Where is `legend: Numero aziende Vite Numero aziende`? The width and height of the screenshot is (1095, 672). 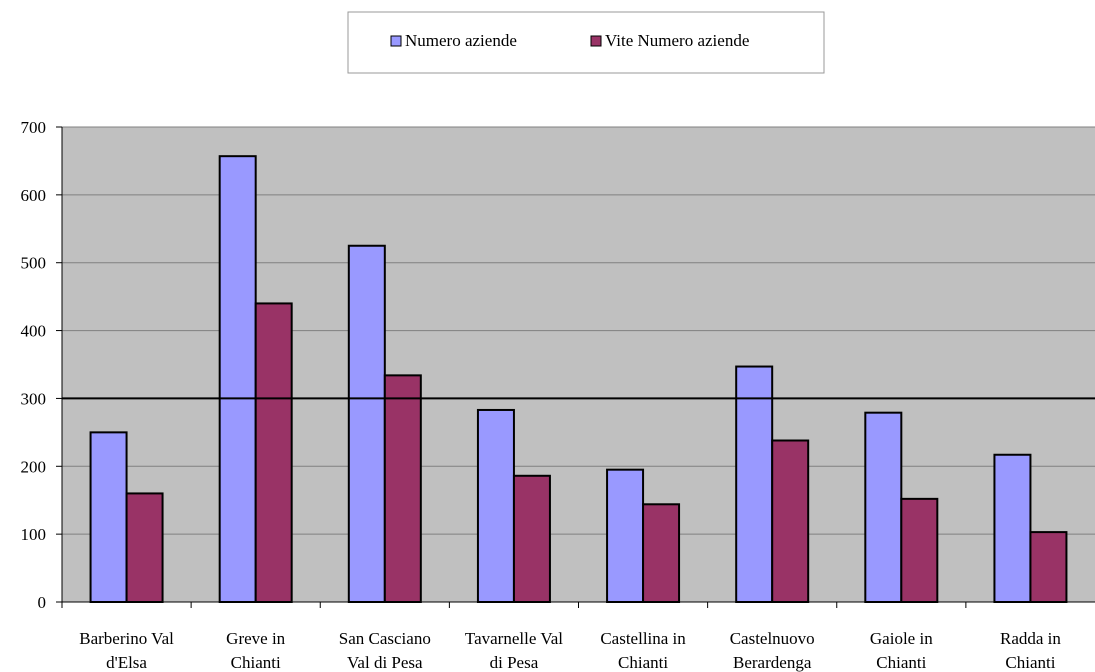
legend: Numero aziende Vite Numero aziende is located at coordinates (586, 42).